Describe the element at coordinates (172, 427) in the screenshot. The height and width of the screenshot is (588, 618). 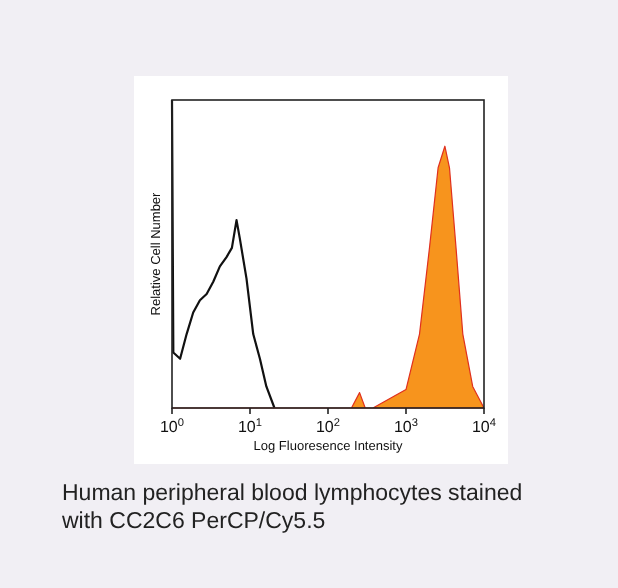
I see `x-tick-label: 10$^{0}$` at that location.